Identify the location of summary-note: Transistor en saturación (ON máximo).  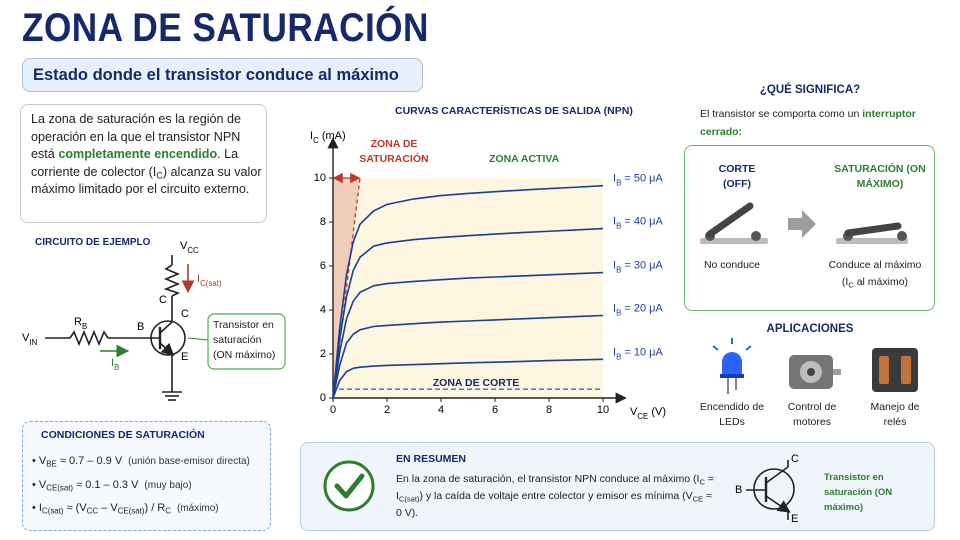
(858, 492).